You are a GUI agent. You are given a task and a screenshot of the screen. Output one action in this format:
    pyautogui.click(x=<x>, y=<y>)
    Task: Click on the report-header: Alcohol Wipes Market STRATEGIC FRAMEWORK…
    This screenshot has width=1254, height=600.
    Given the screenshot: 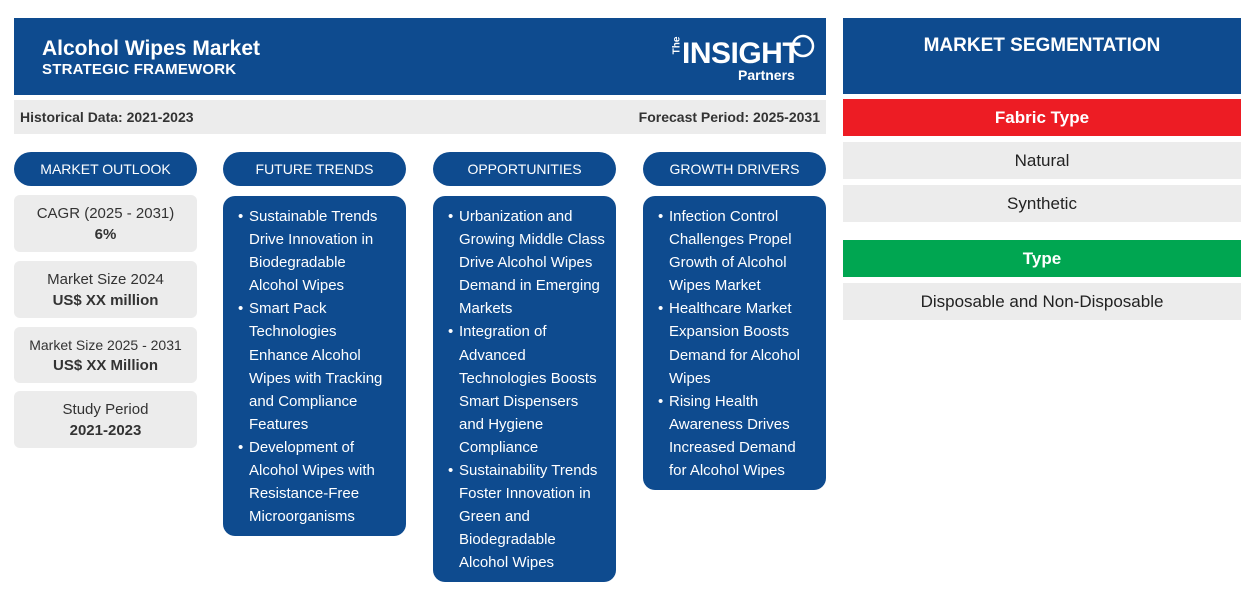 What is the action you would take?
    pyautogui.click(x=420, y=56)
    